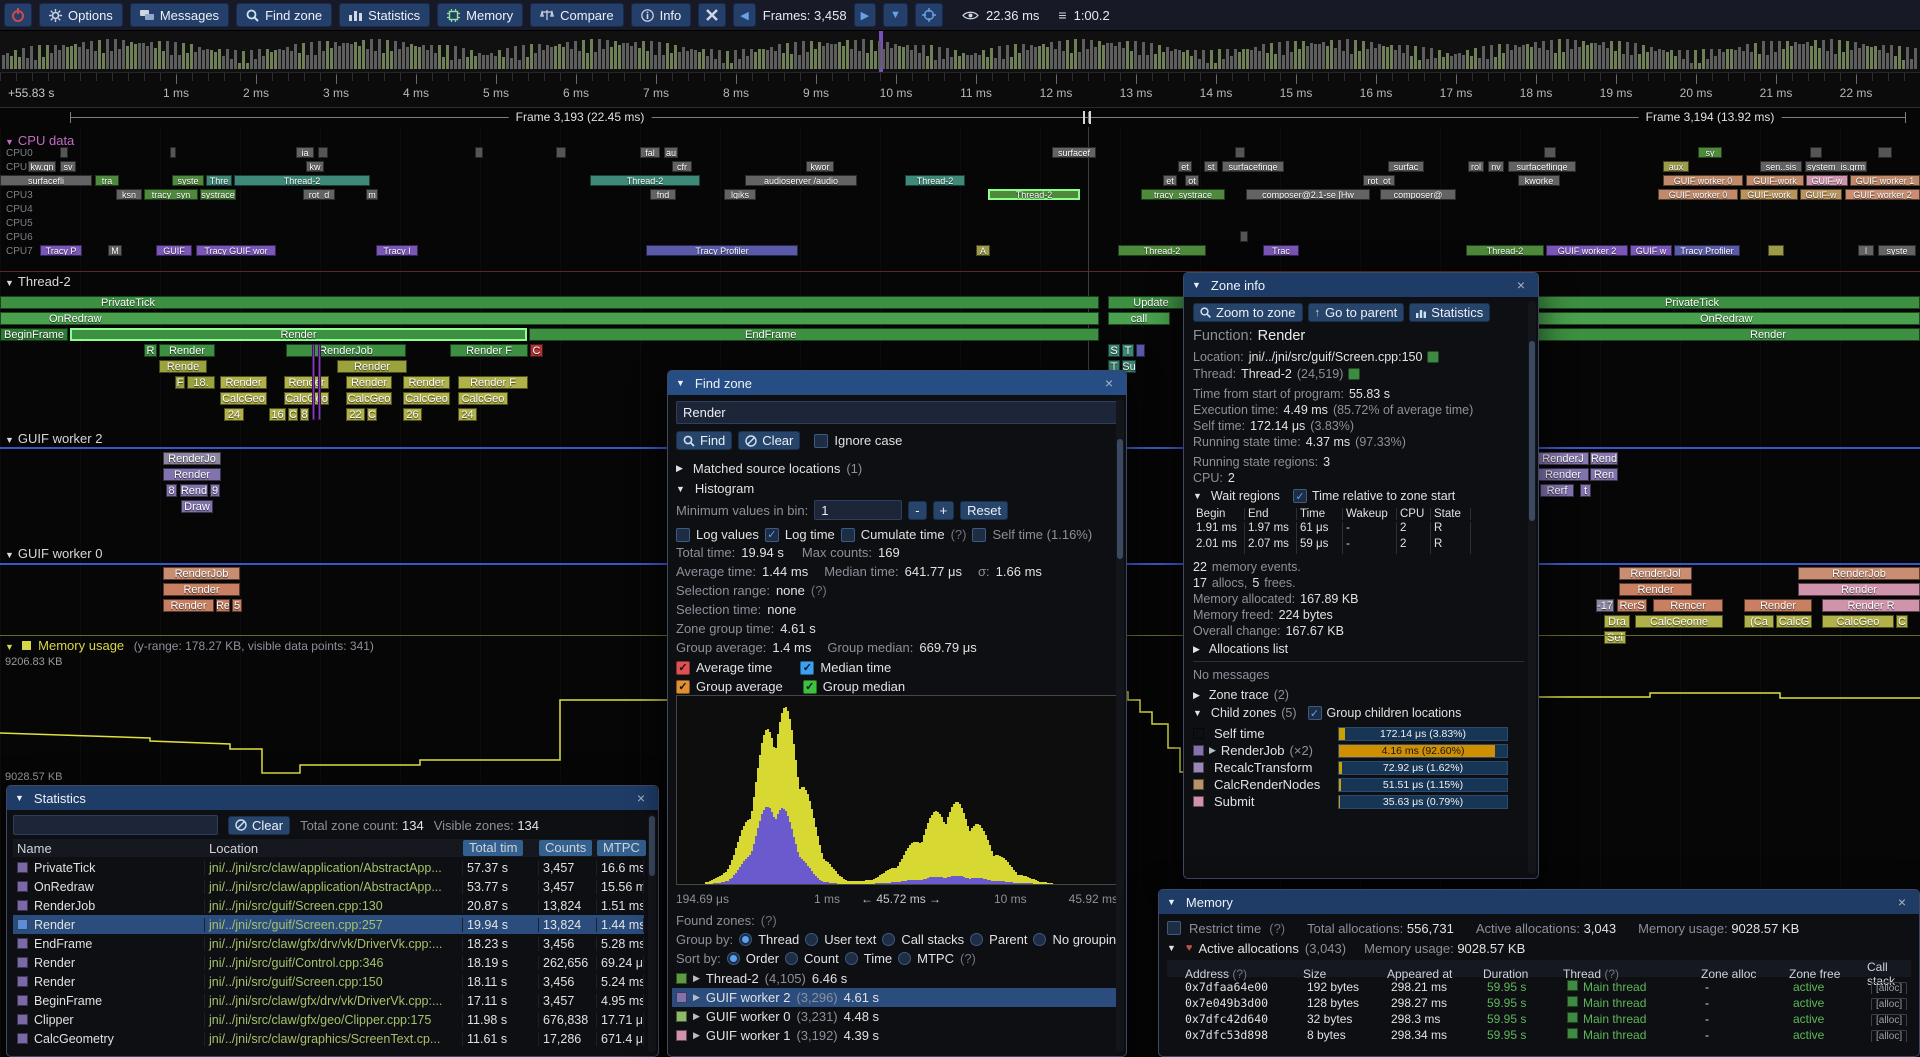  What do you see at coordinates (236, 250) in the screenshot?
I see `timeline-zone: Tracy GUIF wor` at bounding box center [236, 250].